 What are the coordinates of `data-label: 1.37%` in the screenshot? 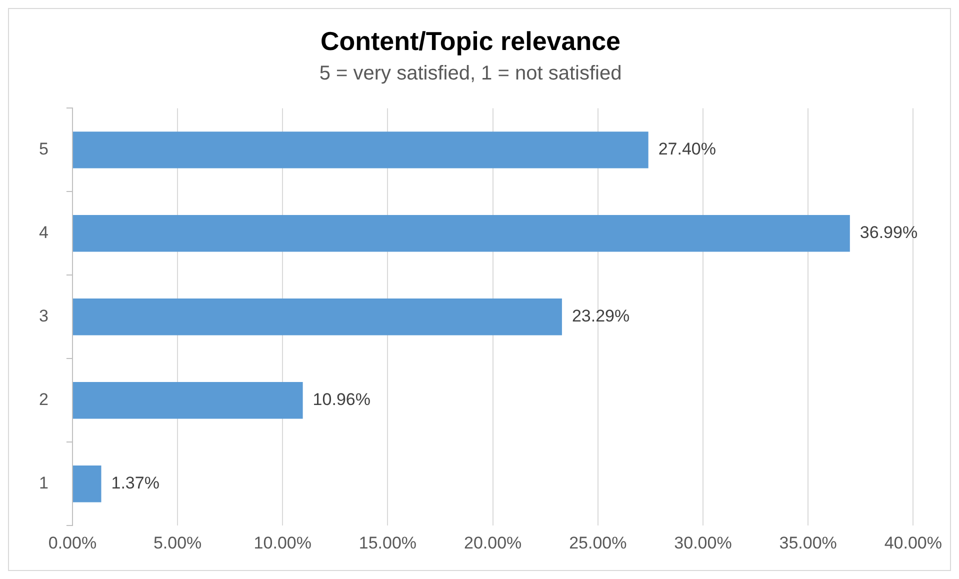 It's located at (135, 483).